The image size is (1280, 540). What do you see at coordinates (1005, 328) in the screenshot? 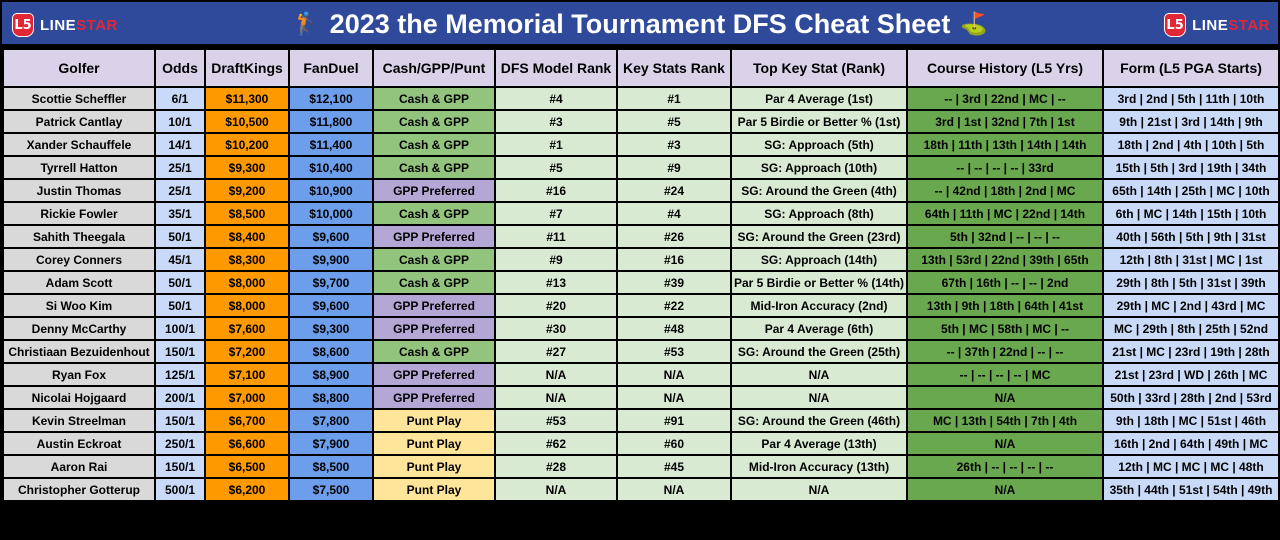
I see `course-history-cell: 5th | MC | 58th | MC | --` at bounding box center [1005, 328].